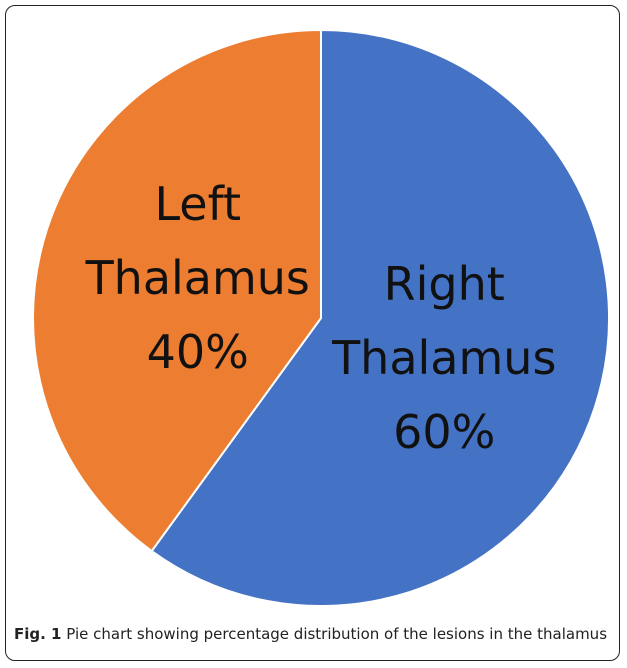 The image size is (627, 668). Describe the element at coordinates (197, 240) in the screenshot. I see `category-label: Left Thalamus` at that location.